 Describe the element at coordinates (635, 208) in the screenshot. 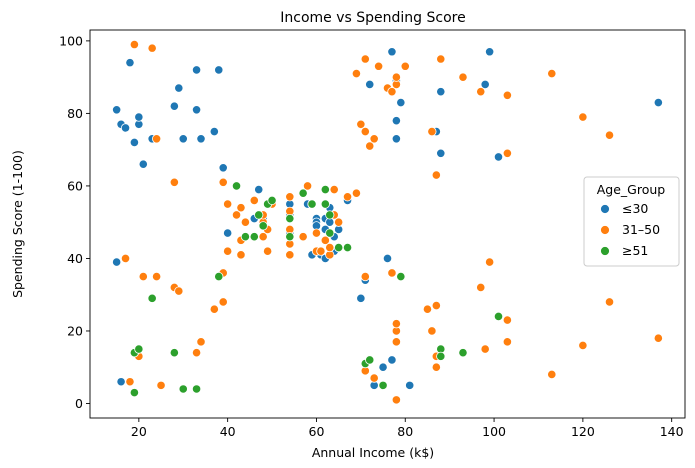

I see `legend-label: ≤30` at that location.